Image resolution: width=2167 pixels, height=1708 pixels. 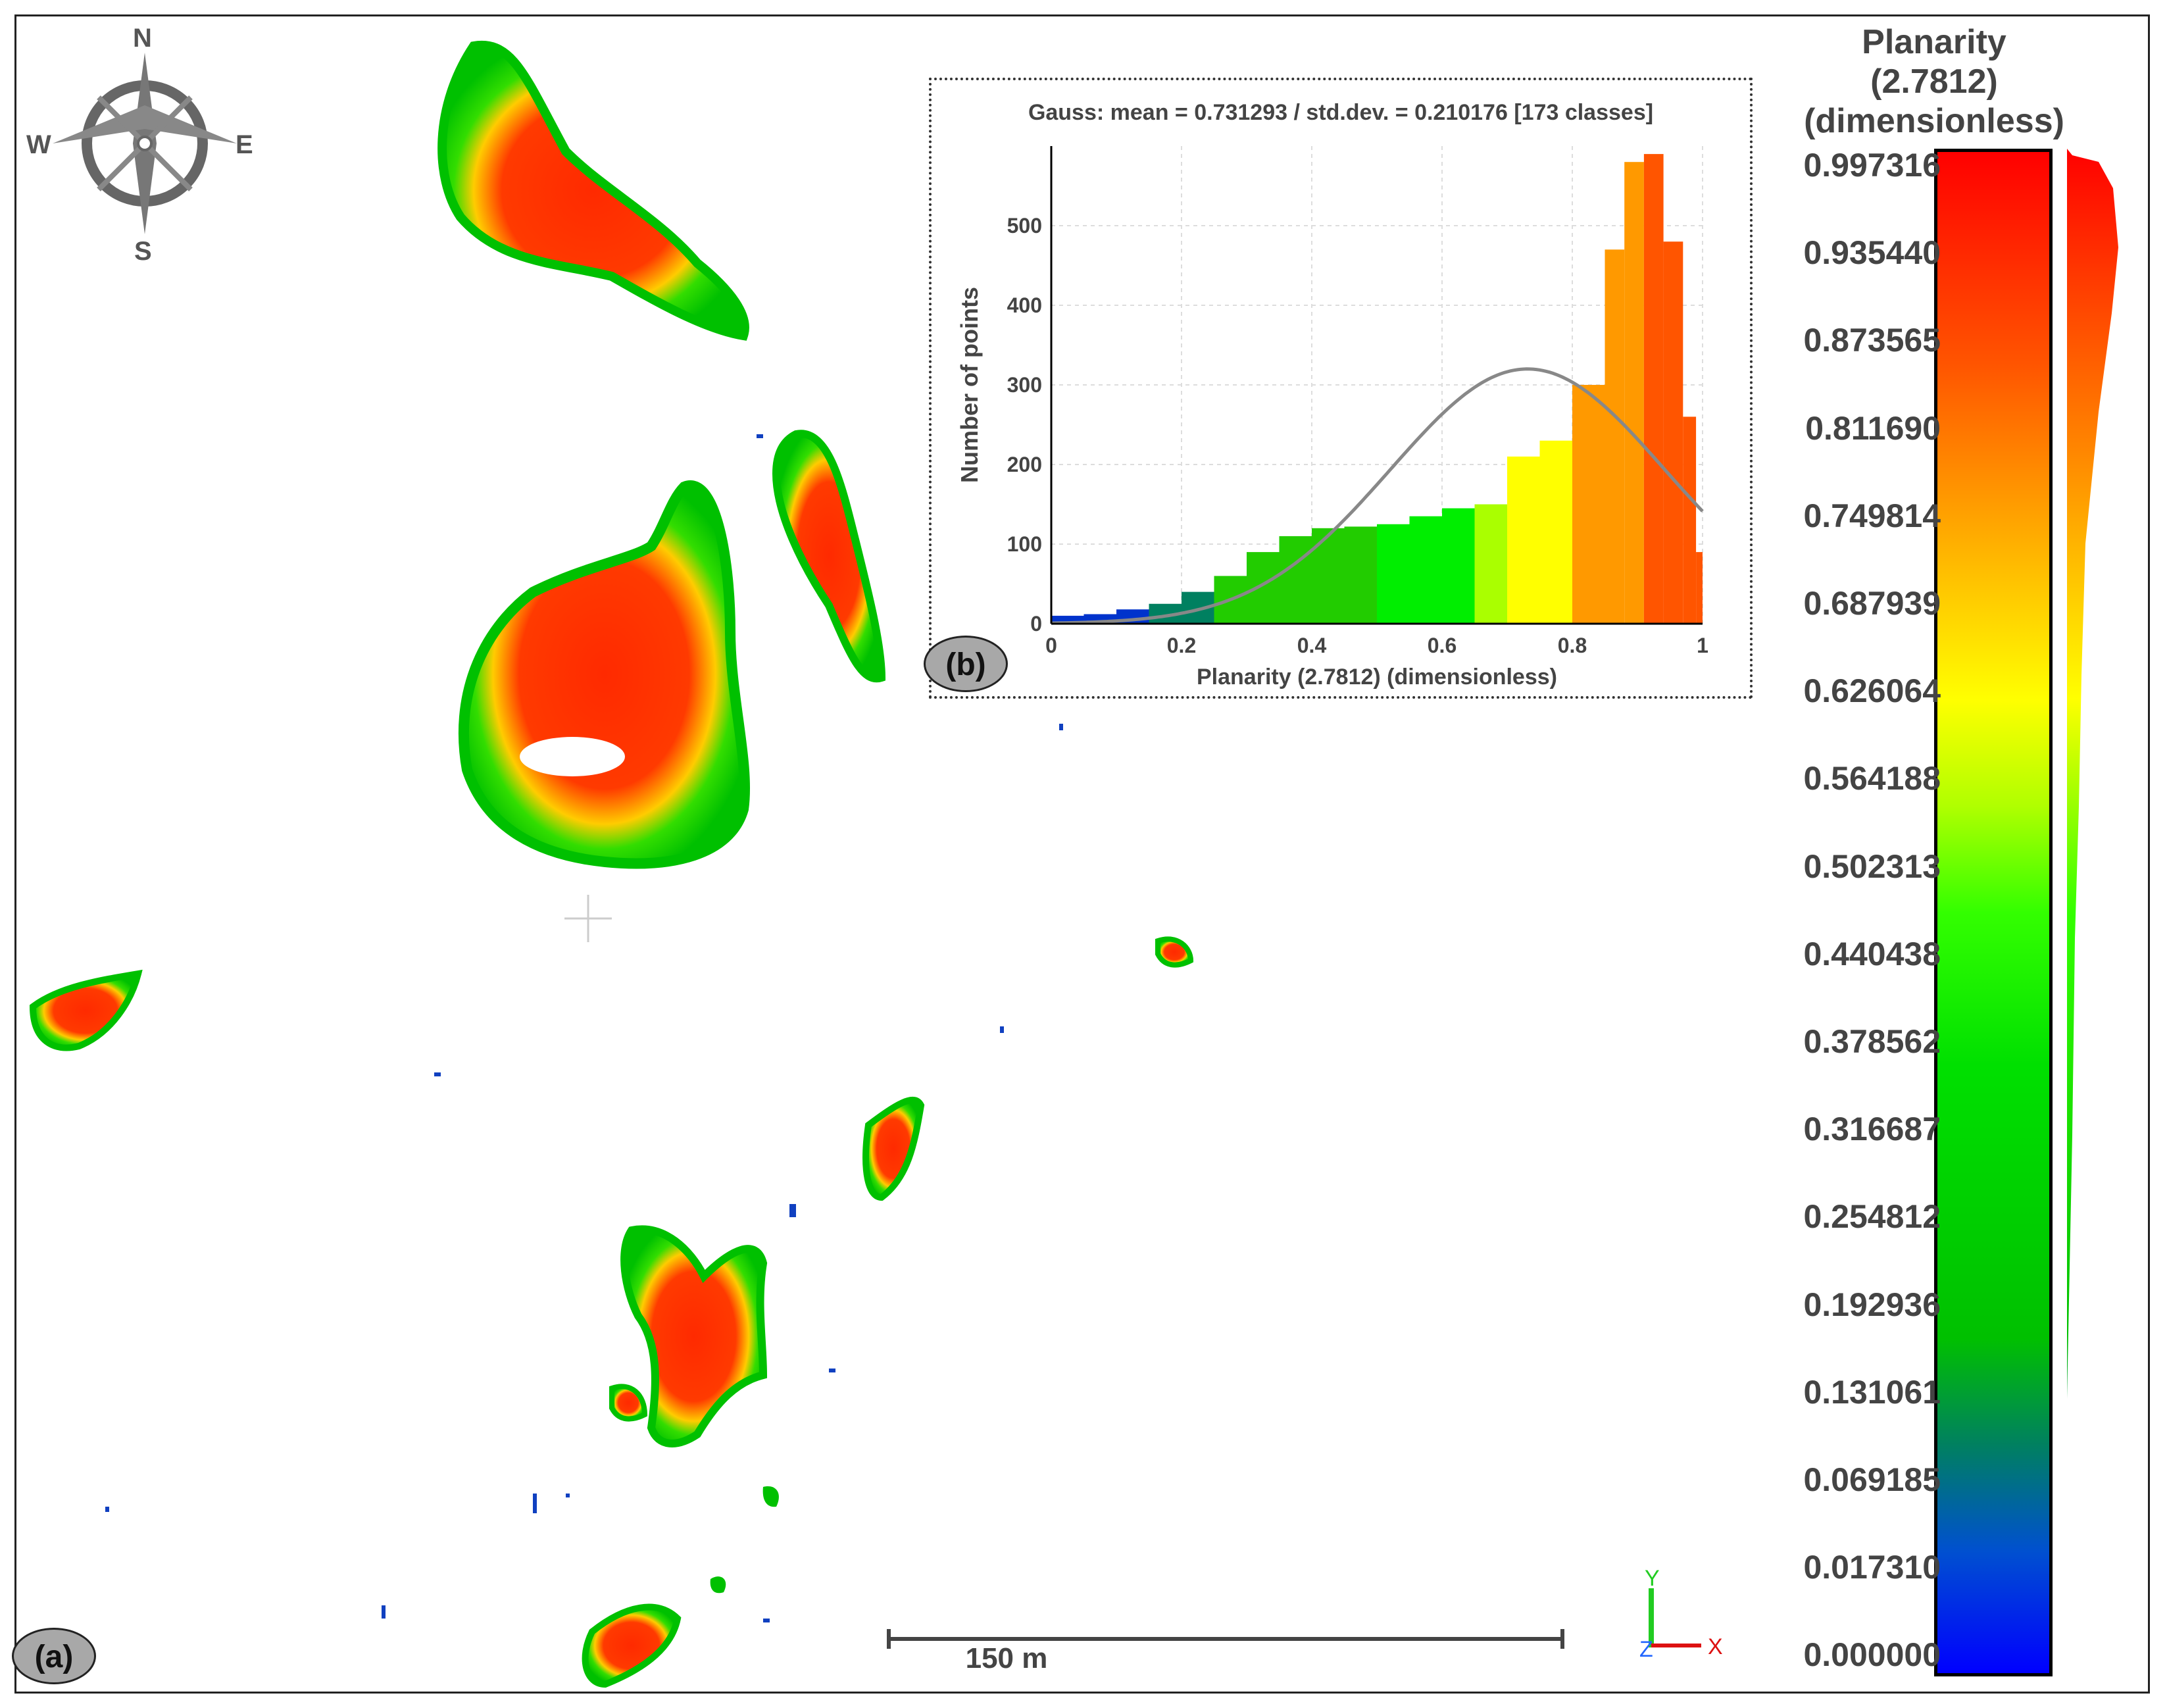 What do you see at coordinates (1702, 645) in the screenshot?
I see `x-tick-label: 1` at bounding box center [1702, 645].